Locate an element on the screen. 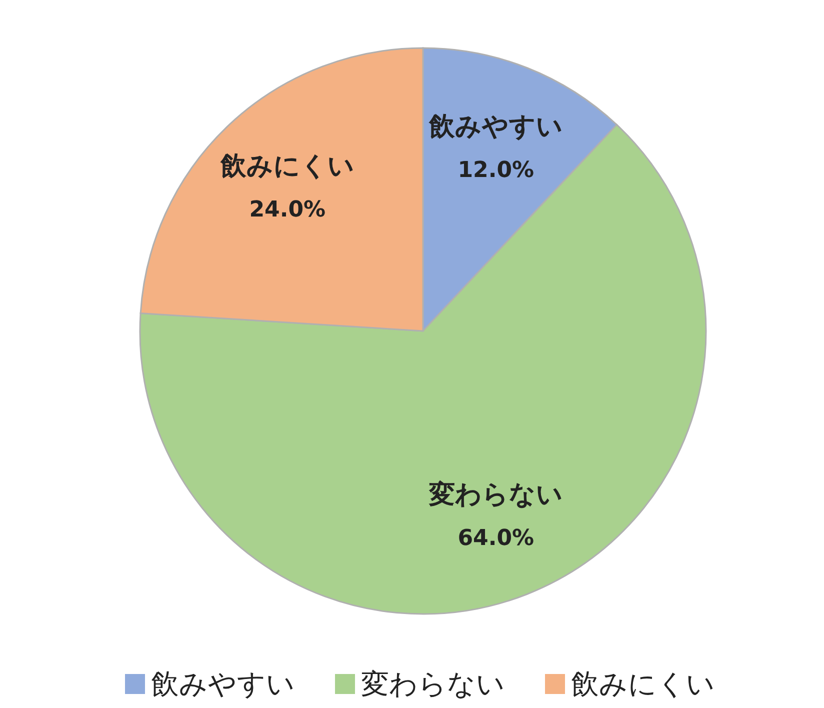  legend-label: 飲みにくい is located at coordinates (643, 684).